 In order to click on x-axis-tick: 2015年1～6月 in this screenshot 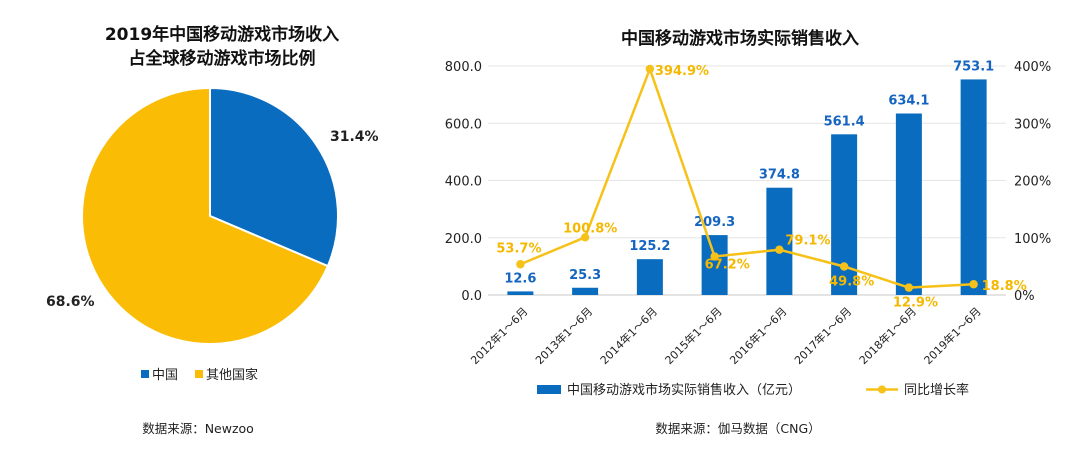, I will do `click(693, 335)`.